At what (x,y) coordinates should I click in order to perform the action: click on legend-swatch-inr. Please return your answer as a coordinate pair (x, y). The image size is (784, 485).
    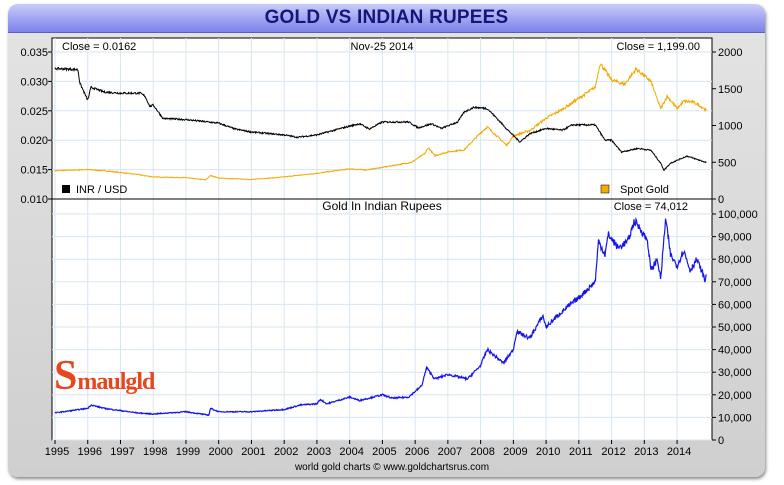
    Looking at the image, I should click on (66, 189).